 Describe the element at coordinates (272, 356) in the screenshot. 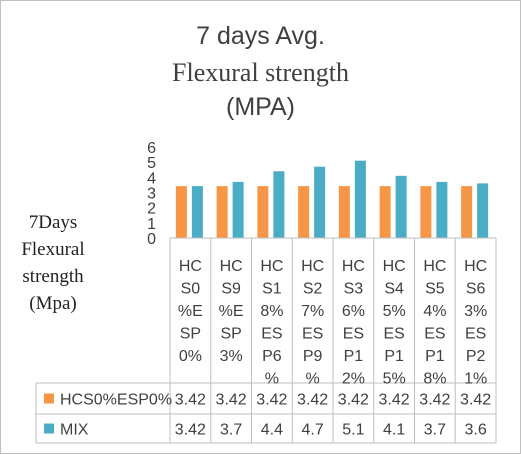

I see `category-label: P6` at that location.